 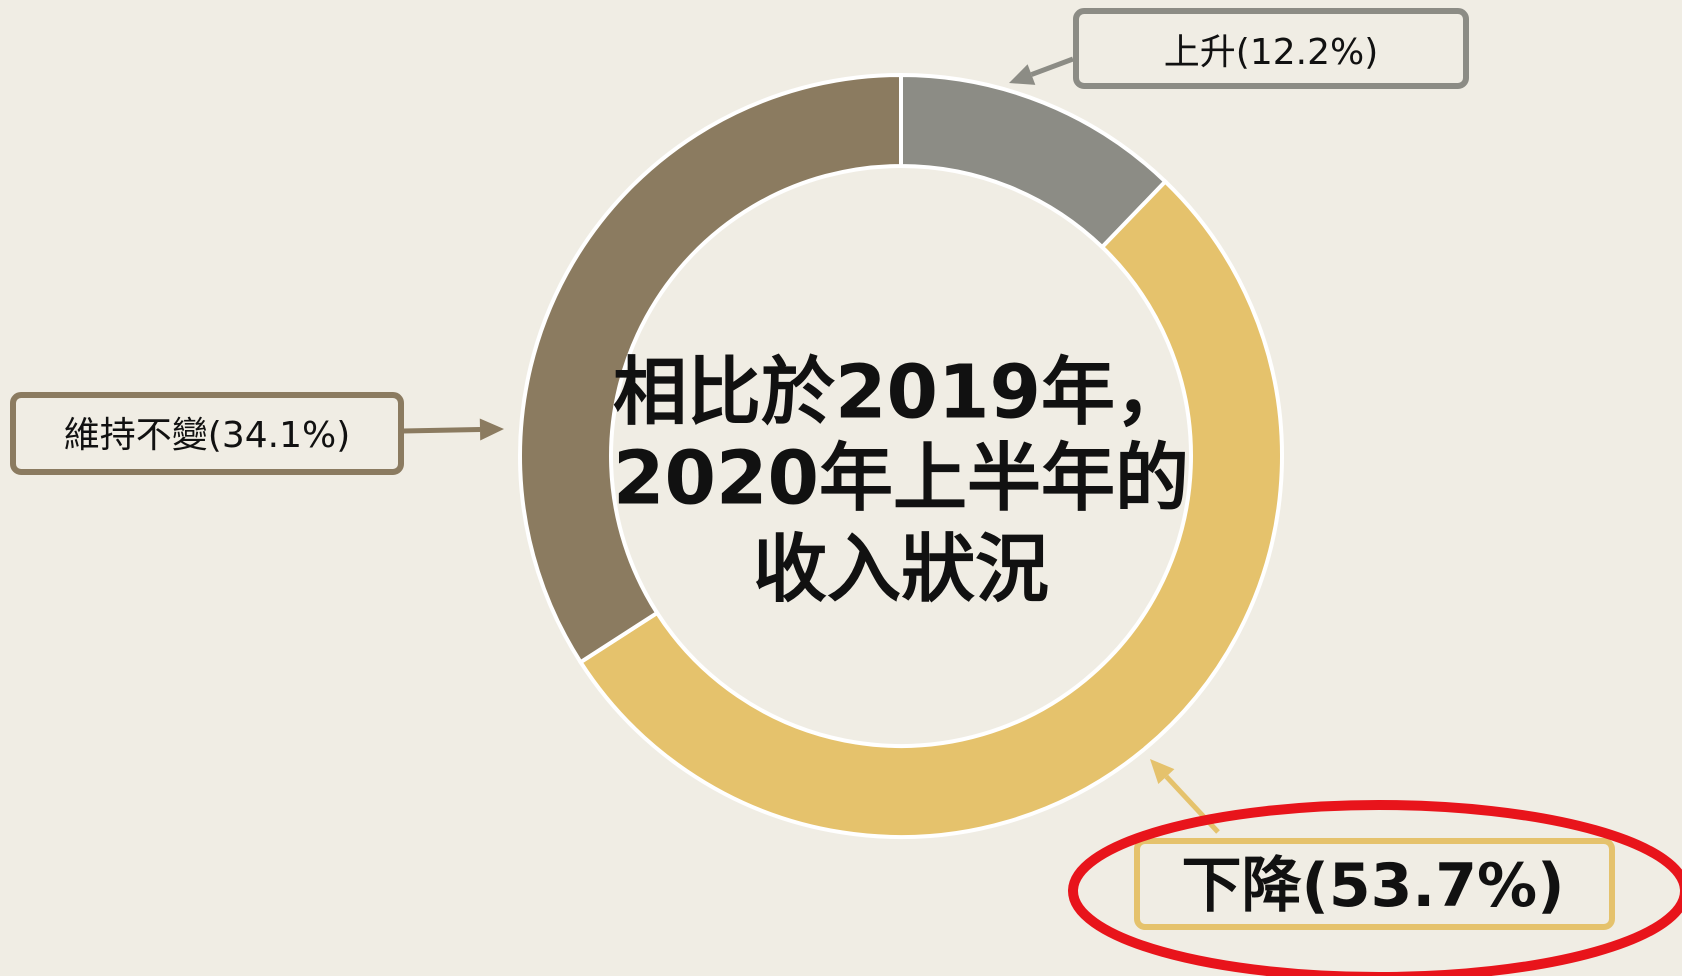 I want to click on slice-label: 維持不變(34.1%), so click(x=207, y=435).